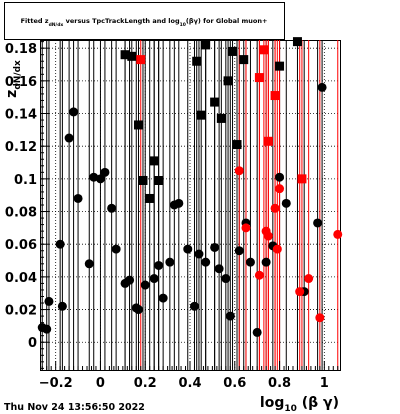 The image size is (400, 414). I want to click on x-axis-label: log10 (β γ), so click(299, 404).